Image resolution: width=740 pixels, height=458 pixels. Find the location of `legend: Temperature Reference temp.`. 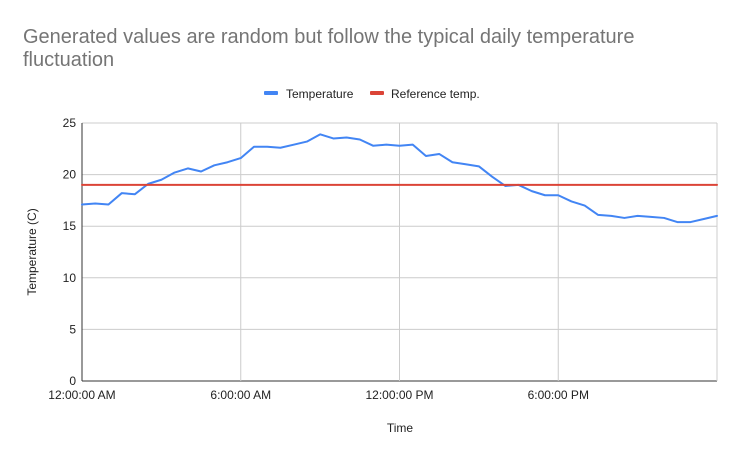

legend: Temperature Reference temp. is located at coordinates (372, 94).